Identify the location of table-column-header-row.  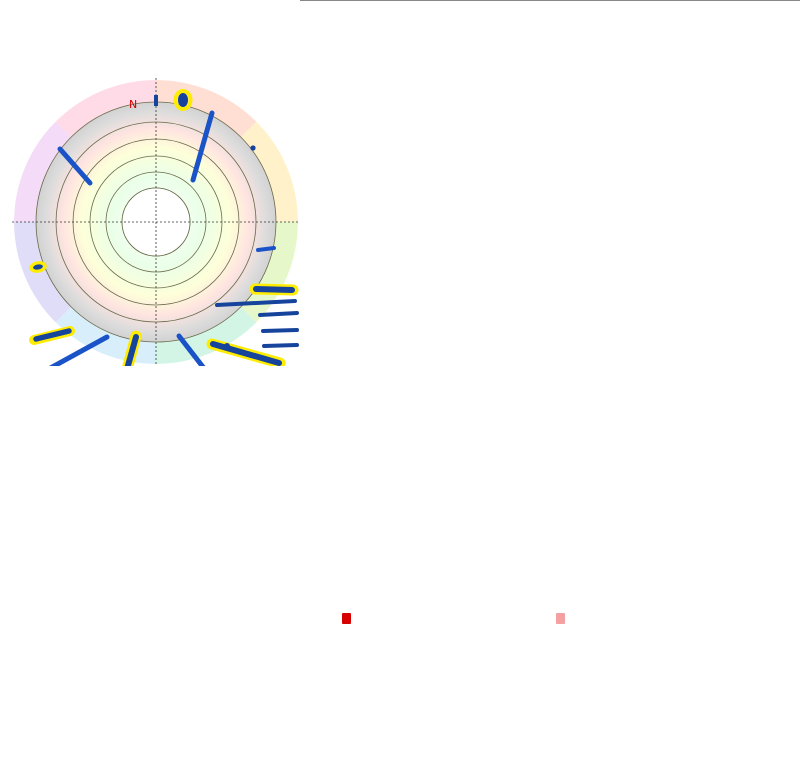
(550, 0).